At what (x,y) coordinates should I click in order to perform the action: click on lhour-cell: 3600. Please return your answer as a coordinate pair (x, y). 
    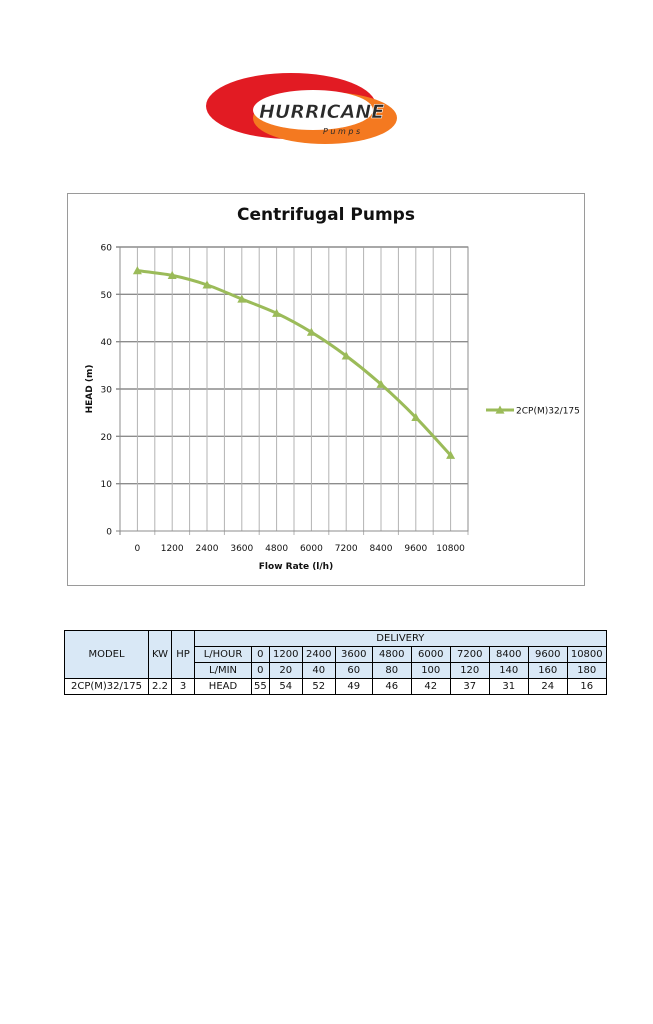
    Looking at the image, I should click on (353, 654).